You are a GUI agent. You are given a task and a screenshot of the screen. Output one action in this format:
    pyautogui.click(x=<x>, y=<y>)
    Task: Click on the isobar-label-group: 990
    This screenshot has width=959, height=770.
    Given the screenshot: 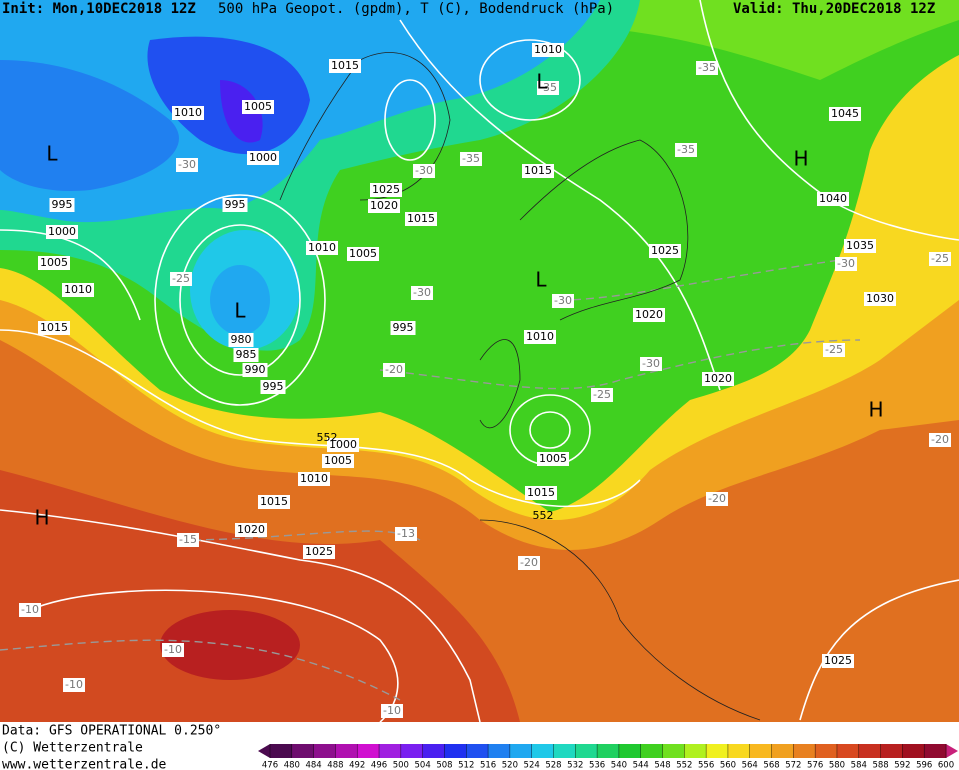 What is the action you would take?
    pyautogui.click(x=255, y=370)
    